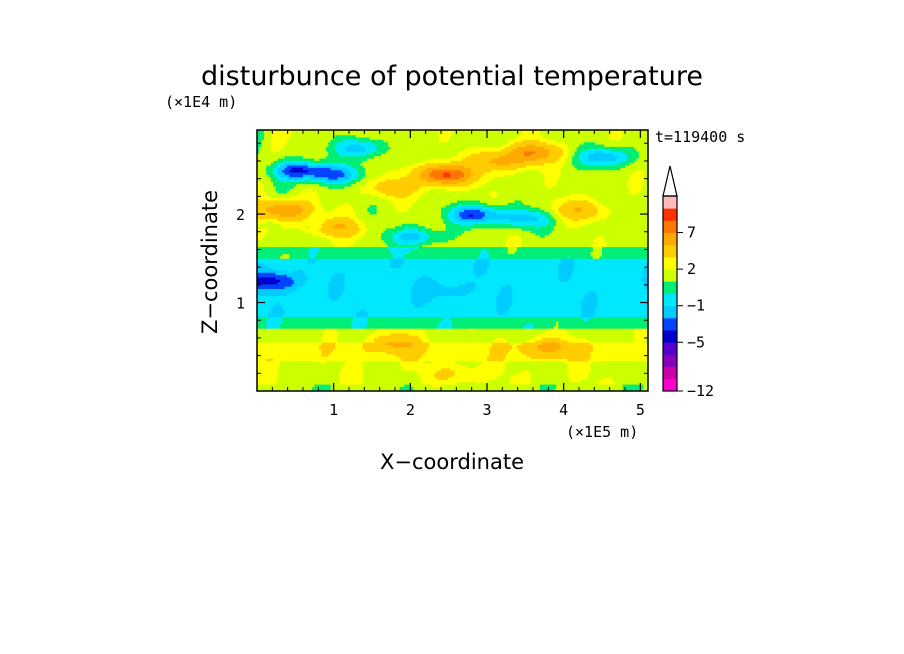 This screenshot has height=654, width=904. Describe the element at coordinates (688, 282) in the screenshot. I see `colorbar: −12−5−127` at that location.